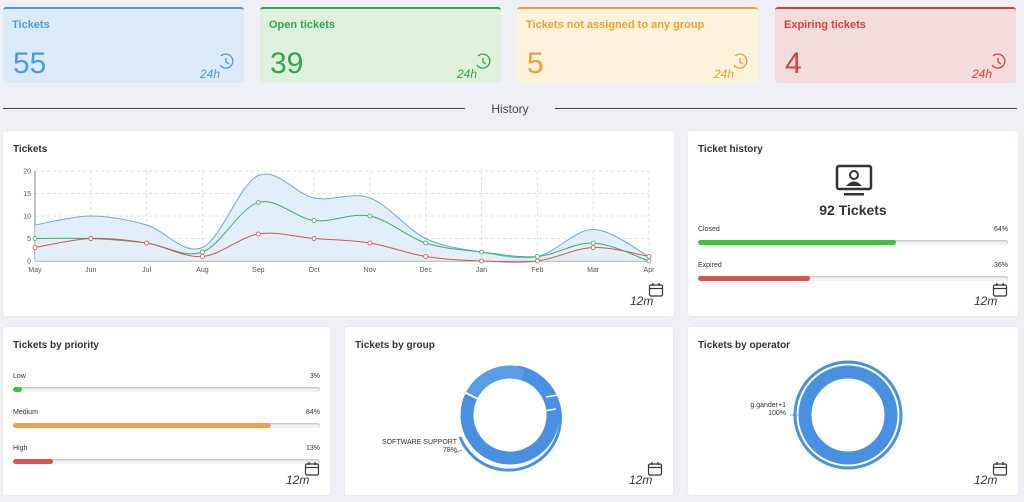  What do you see at coordinates (258, 270) in the screenshot?
I see `x-tick-label: Sep` at bounding box center [258, 270].